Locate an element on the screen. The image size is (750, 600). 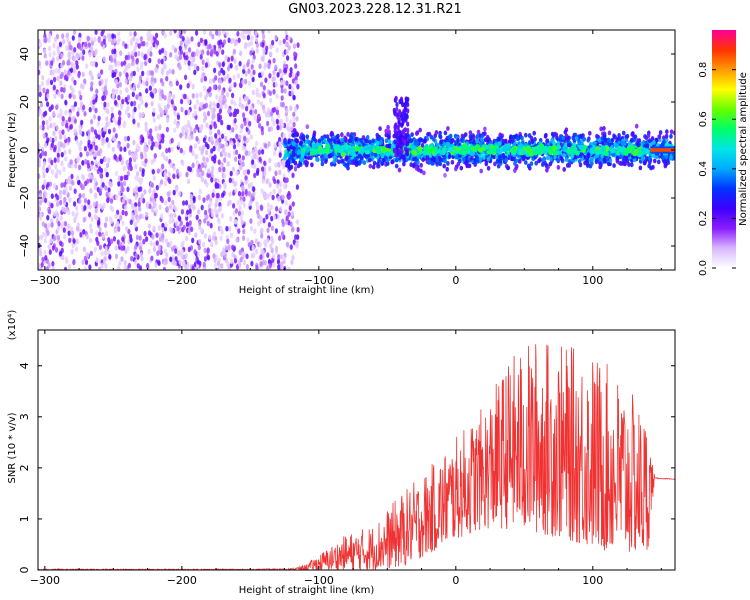
y-tick-label-top: −20 is located at coordinates (24, 197).